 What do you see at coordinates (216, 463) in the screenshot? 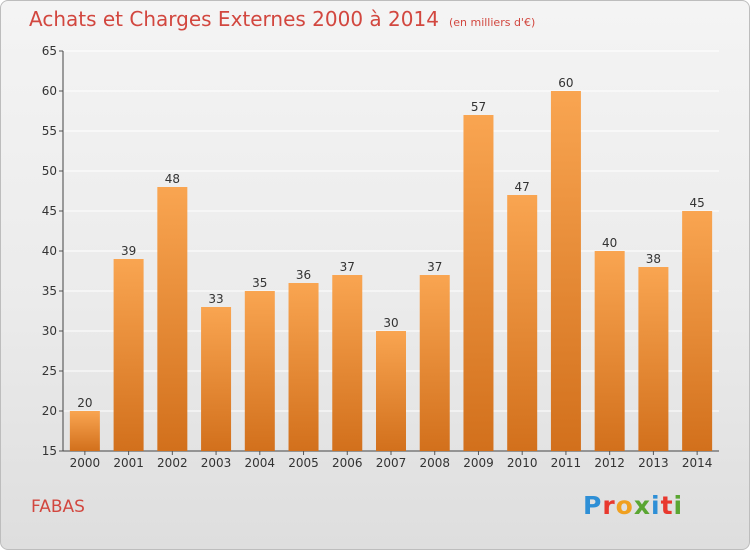
I see `xtick-label-2003: 2003` at bounding box center [216, 463].